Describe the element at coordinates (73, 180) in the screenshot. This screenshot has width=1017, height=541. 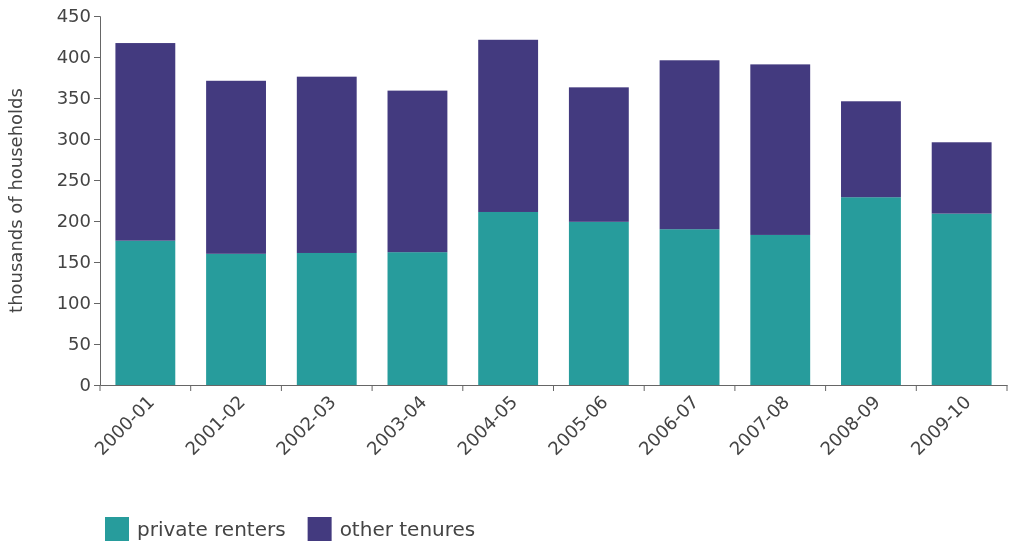
I see `y-tick-label: 250` at that location.